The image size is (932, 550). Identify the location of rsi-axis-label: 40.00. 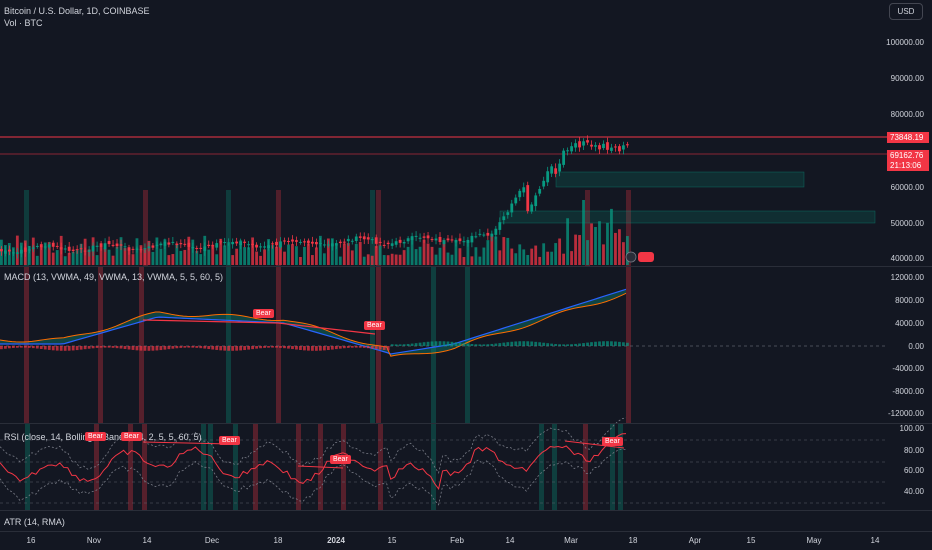
(913, 491).